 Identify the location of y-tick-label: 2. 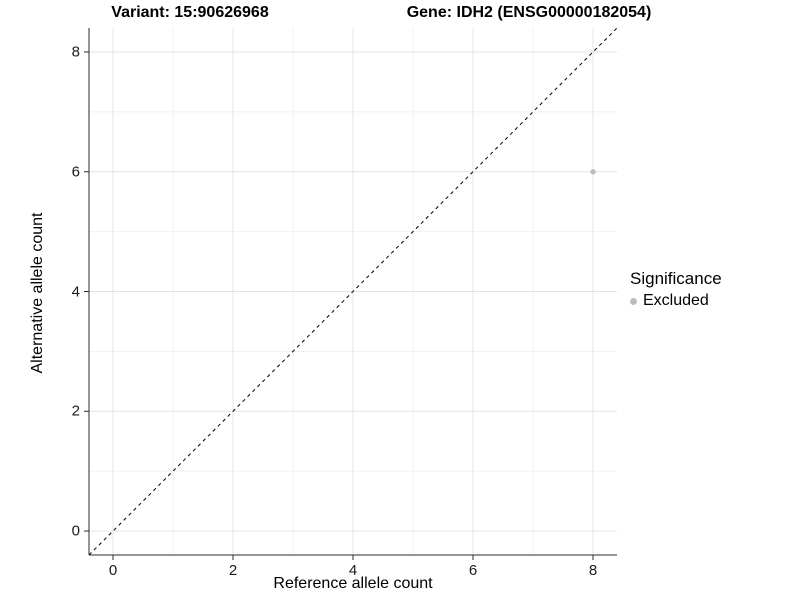
(75, 411).